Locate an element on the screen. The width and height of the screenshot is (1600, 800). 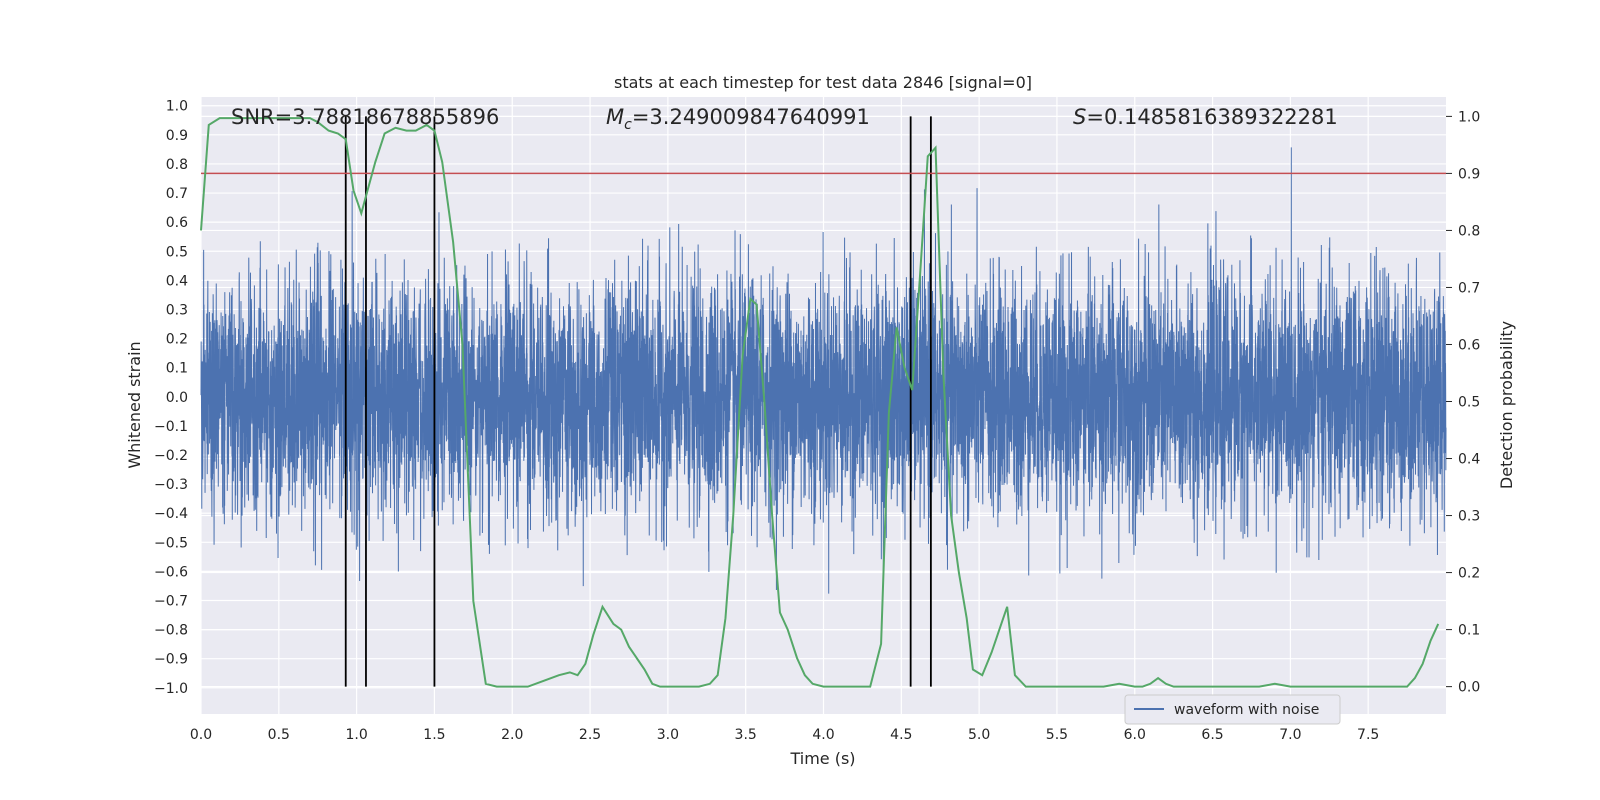
x-tick-label: 1.5 is located at coordinates (434, 735).